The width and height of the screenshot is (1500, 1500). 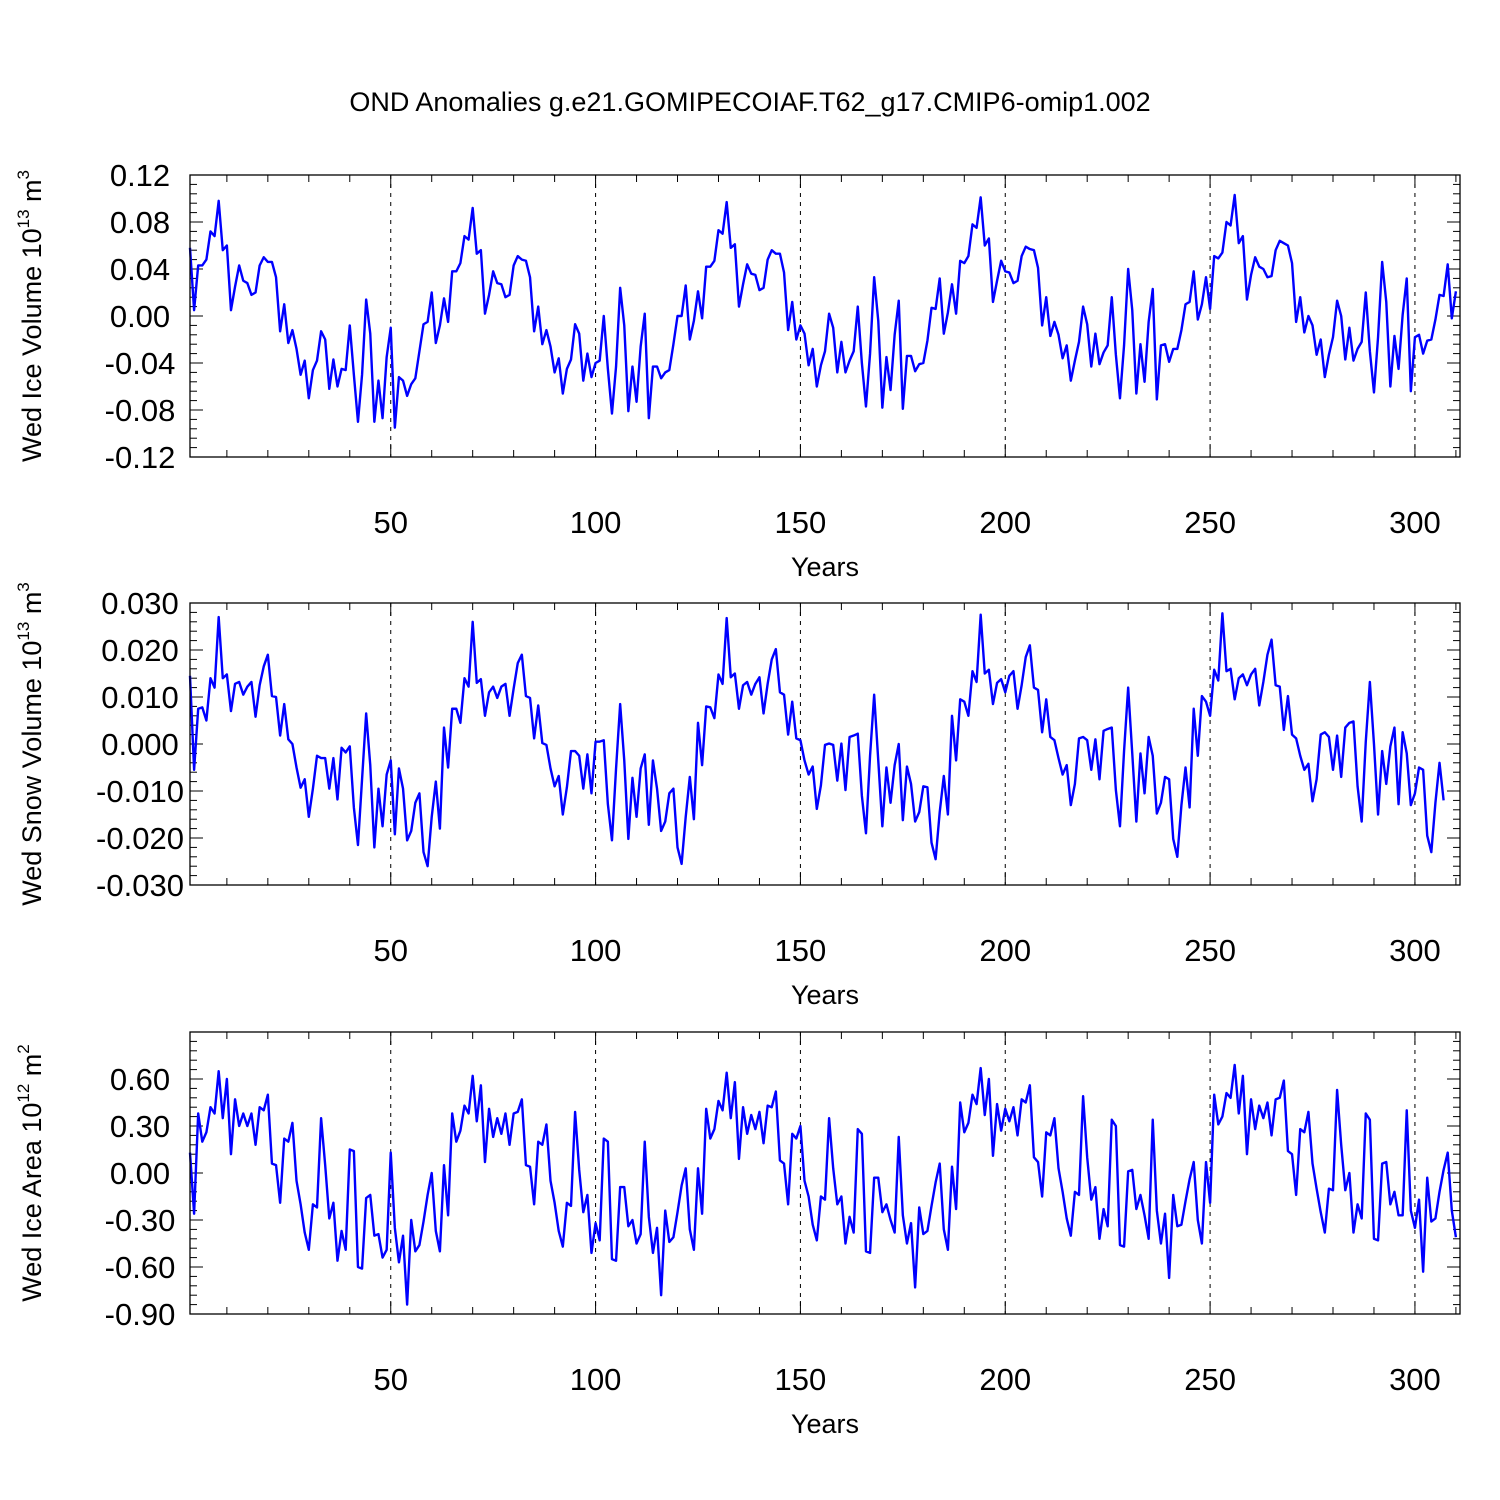 I want to click on y-tick-label: -0.010, so click(x=140, y=791).